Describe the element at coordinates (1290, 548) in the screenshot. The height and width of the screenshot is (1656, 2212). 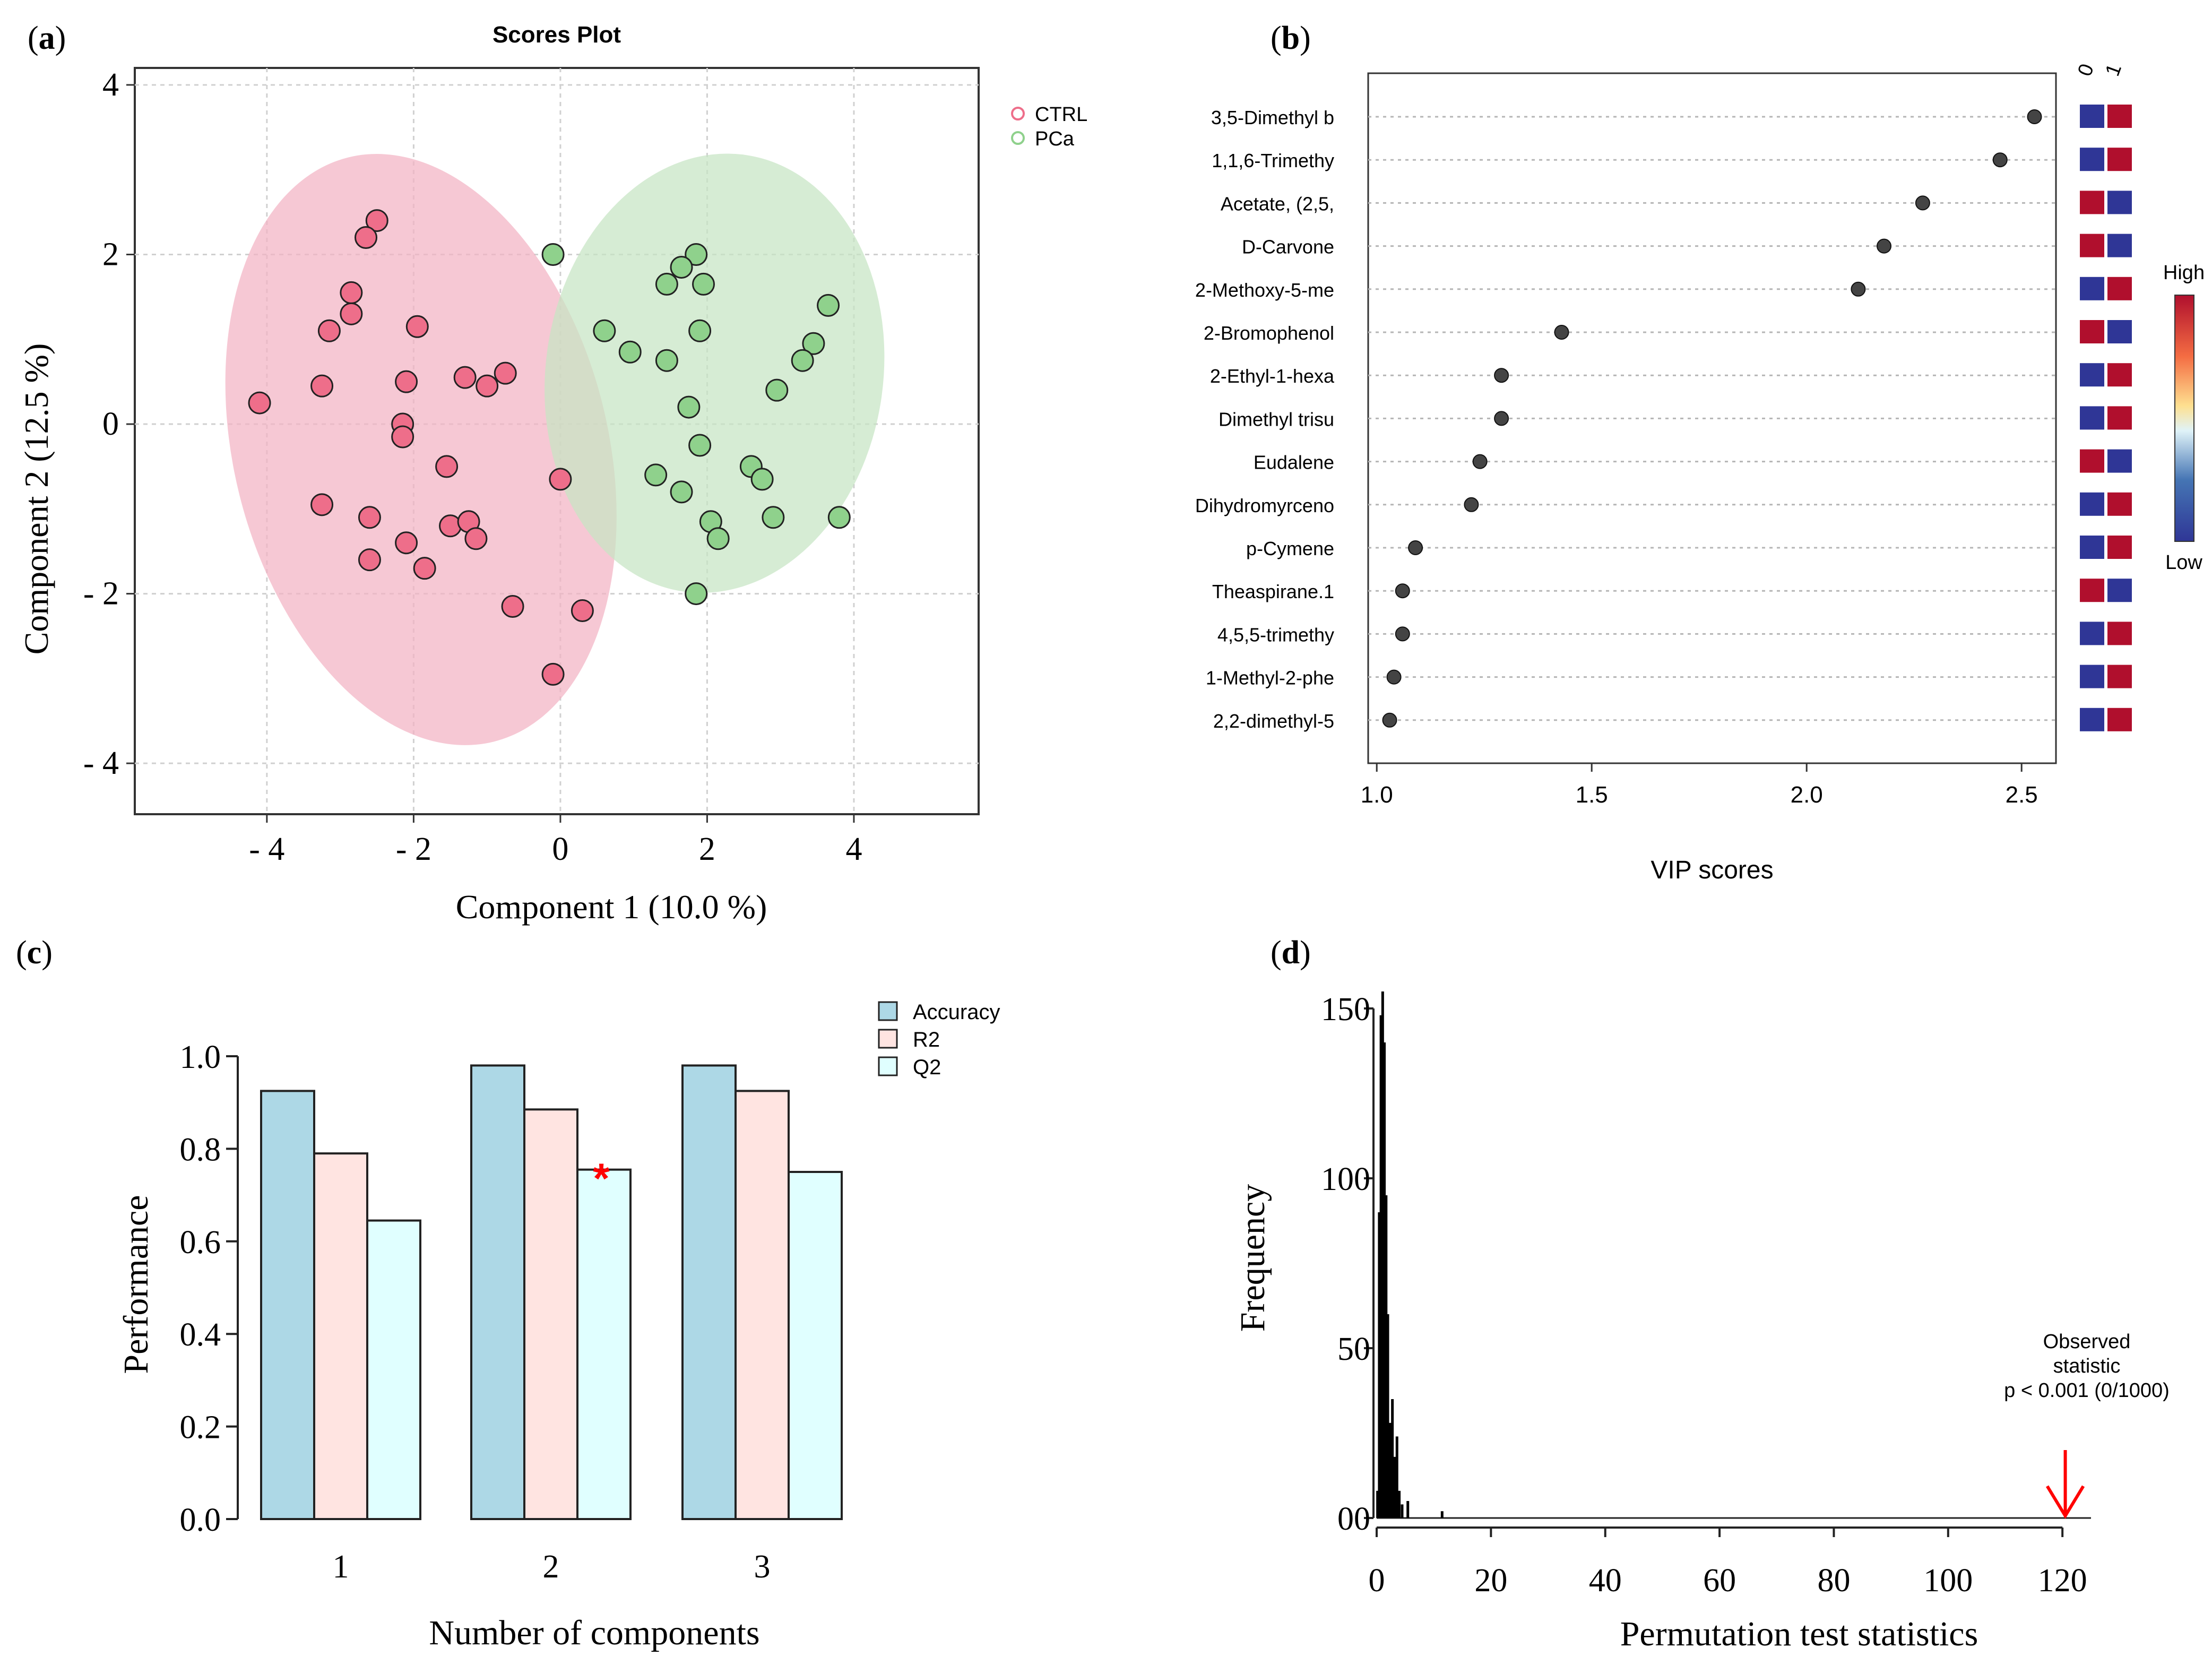
I see `vip-feature-label-10: p-Cymene` at that location.